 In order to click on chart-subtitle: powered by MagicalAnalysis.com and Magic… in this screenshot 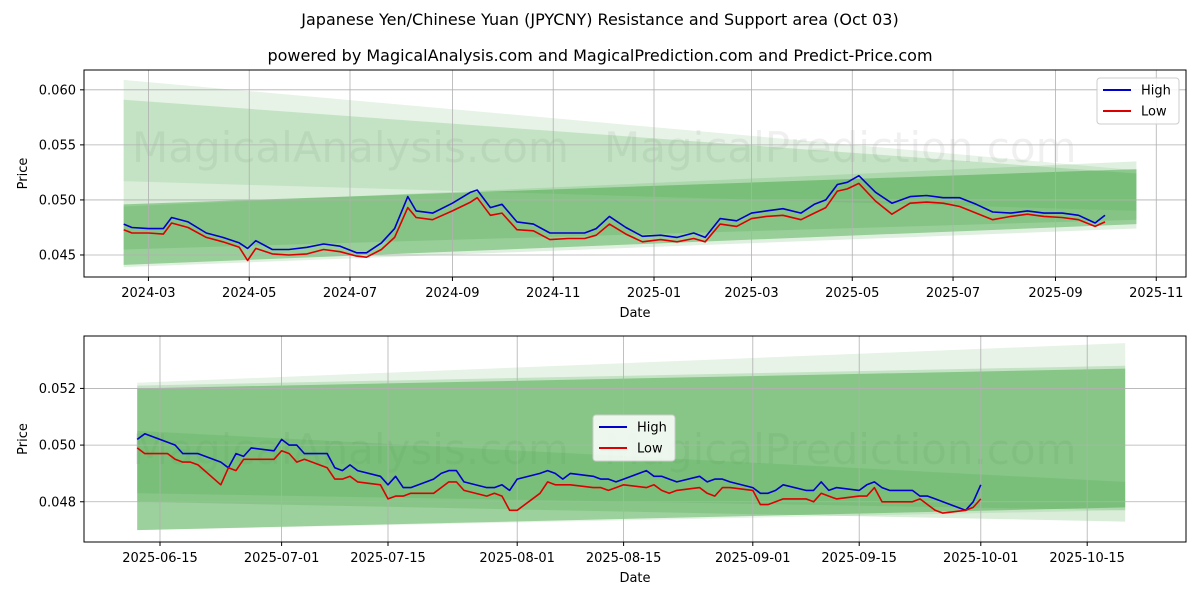, I will do `click(600, 55)`.